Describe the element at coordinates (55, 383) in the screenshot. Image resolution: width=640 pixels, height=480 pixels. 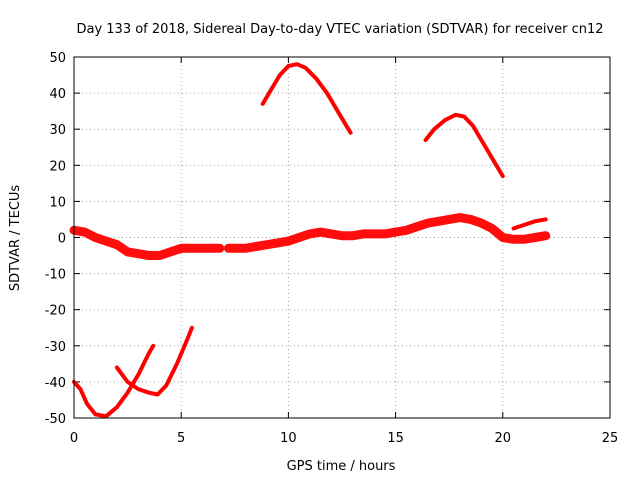
I see `y-tick-label: -40` at that location.